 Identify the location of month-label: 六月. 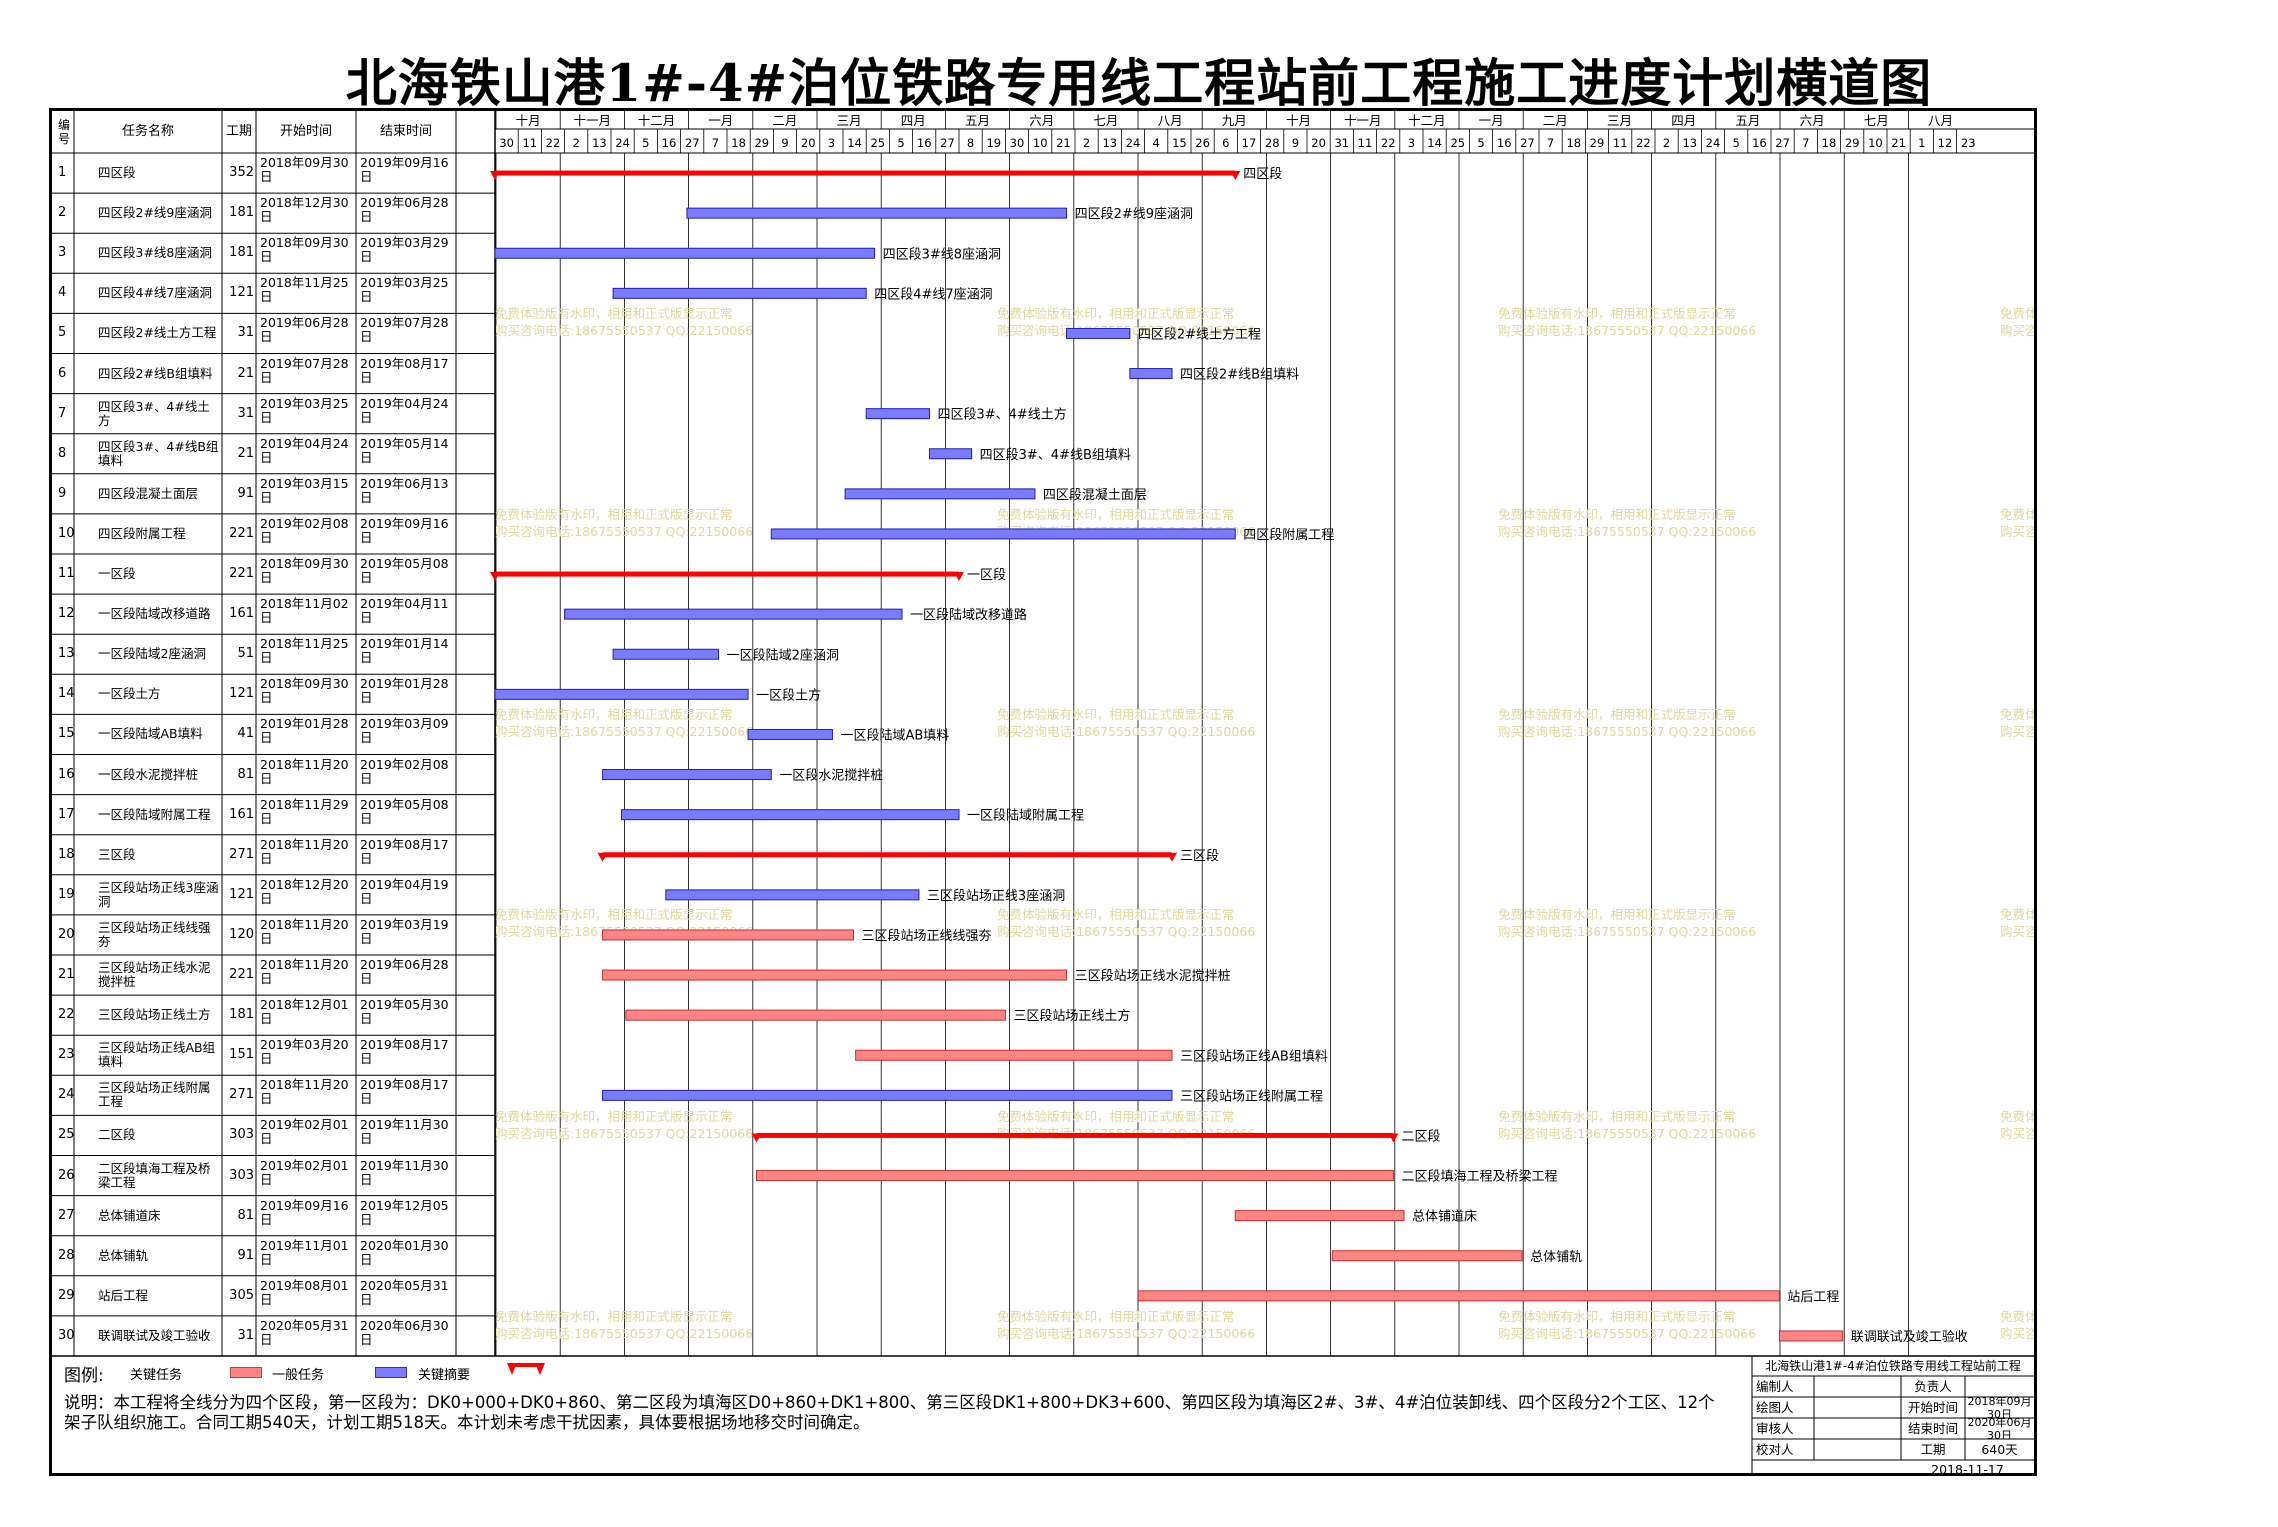
(1812, 120).